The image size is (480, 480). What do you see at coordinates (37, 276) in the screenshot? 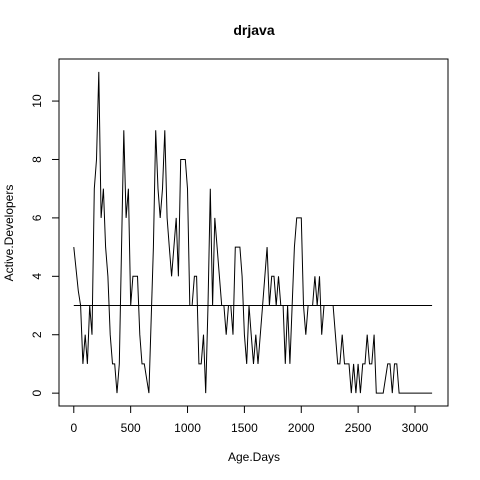
I see `y-tick-label: 4` at bounding box center [37, 276].